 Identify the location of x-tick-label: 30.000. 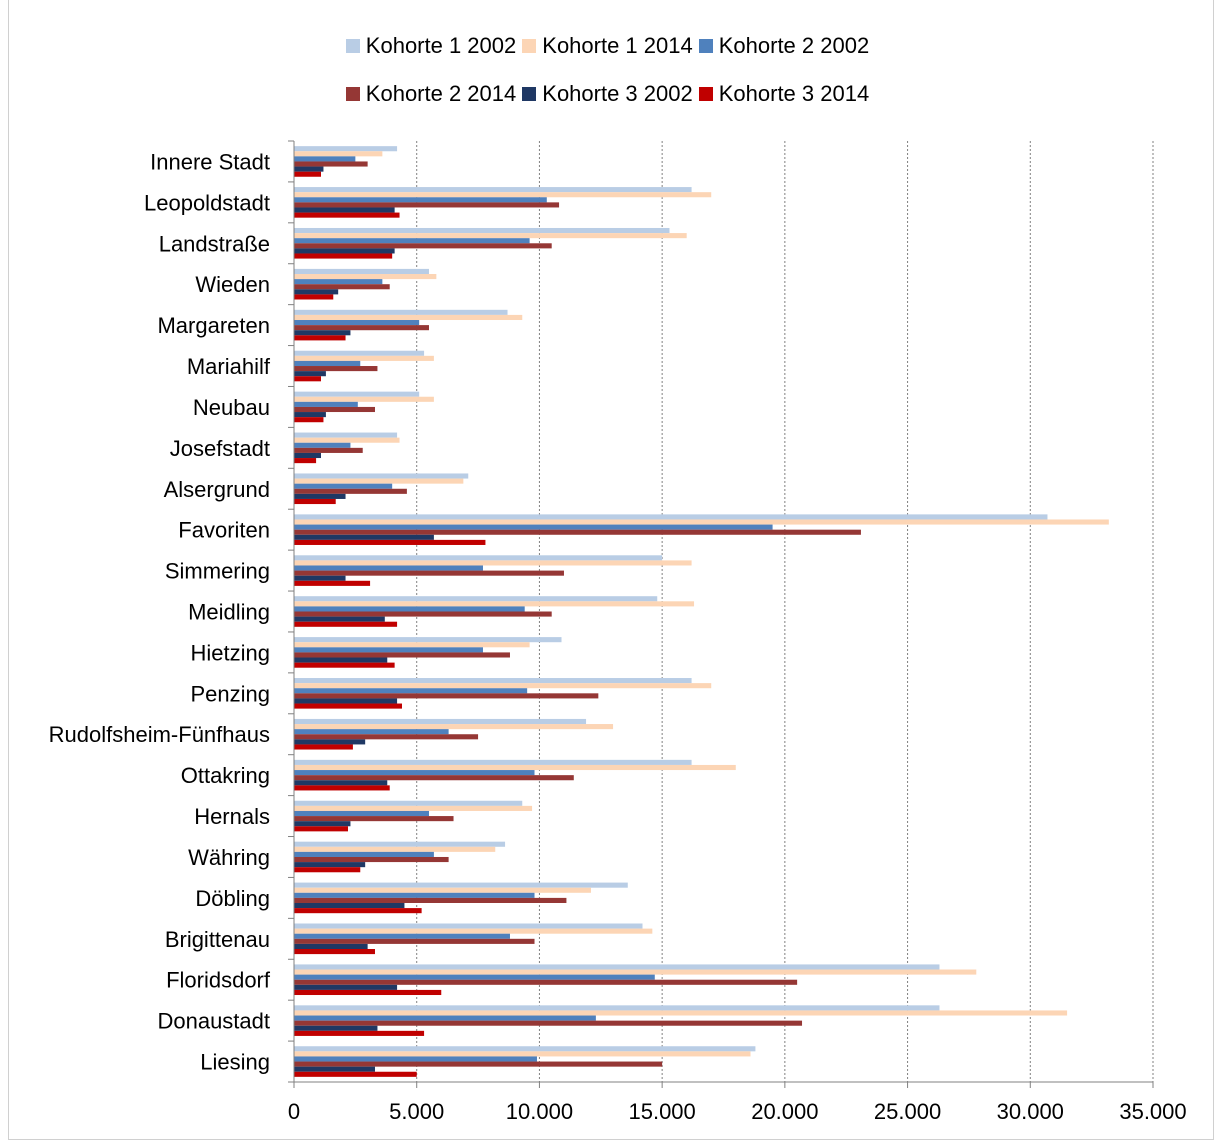
(1030, 1111).